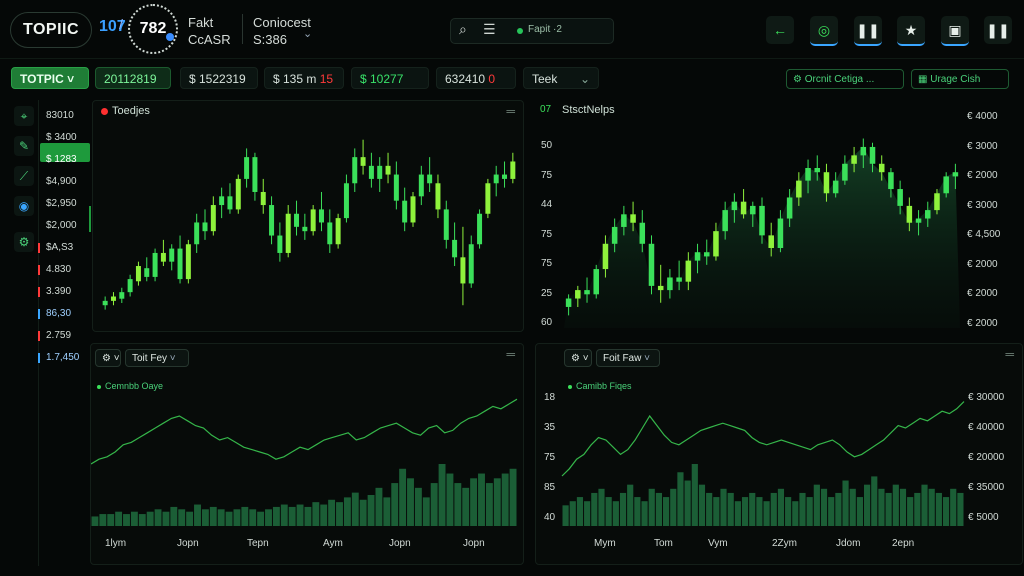  I want to click on y-tick-label: € 5000, so click(983, 517).